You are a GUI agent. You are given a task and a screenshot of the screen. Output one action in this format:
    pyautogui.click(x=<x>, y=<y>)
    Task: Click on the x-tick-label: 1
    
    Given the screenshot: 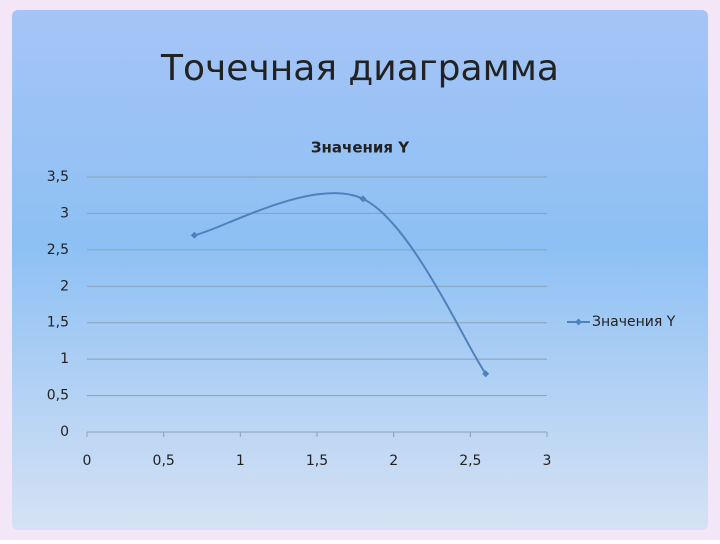 What is the action you would take?
    pyautogui.click(x=240, y=461)
    